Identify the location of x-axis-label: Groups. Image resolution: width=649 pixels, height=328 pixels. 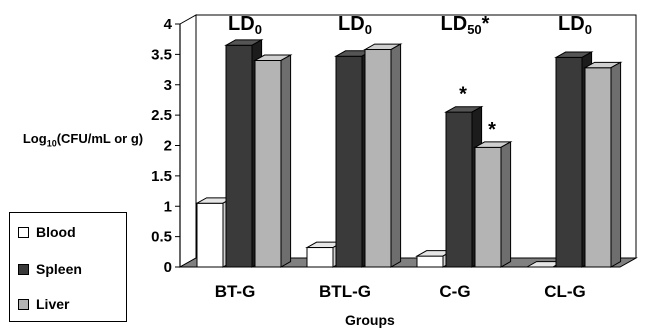
(370, 320).